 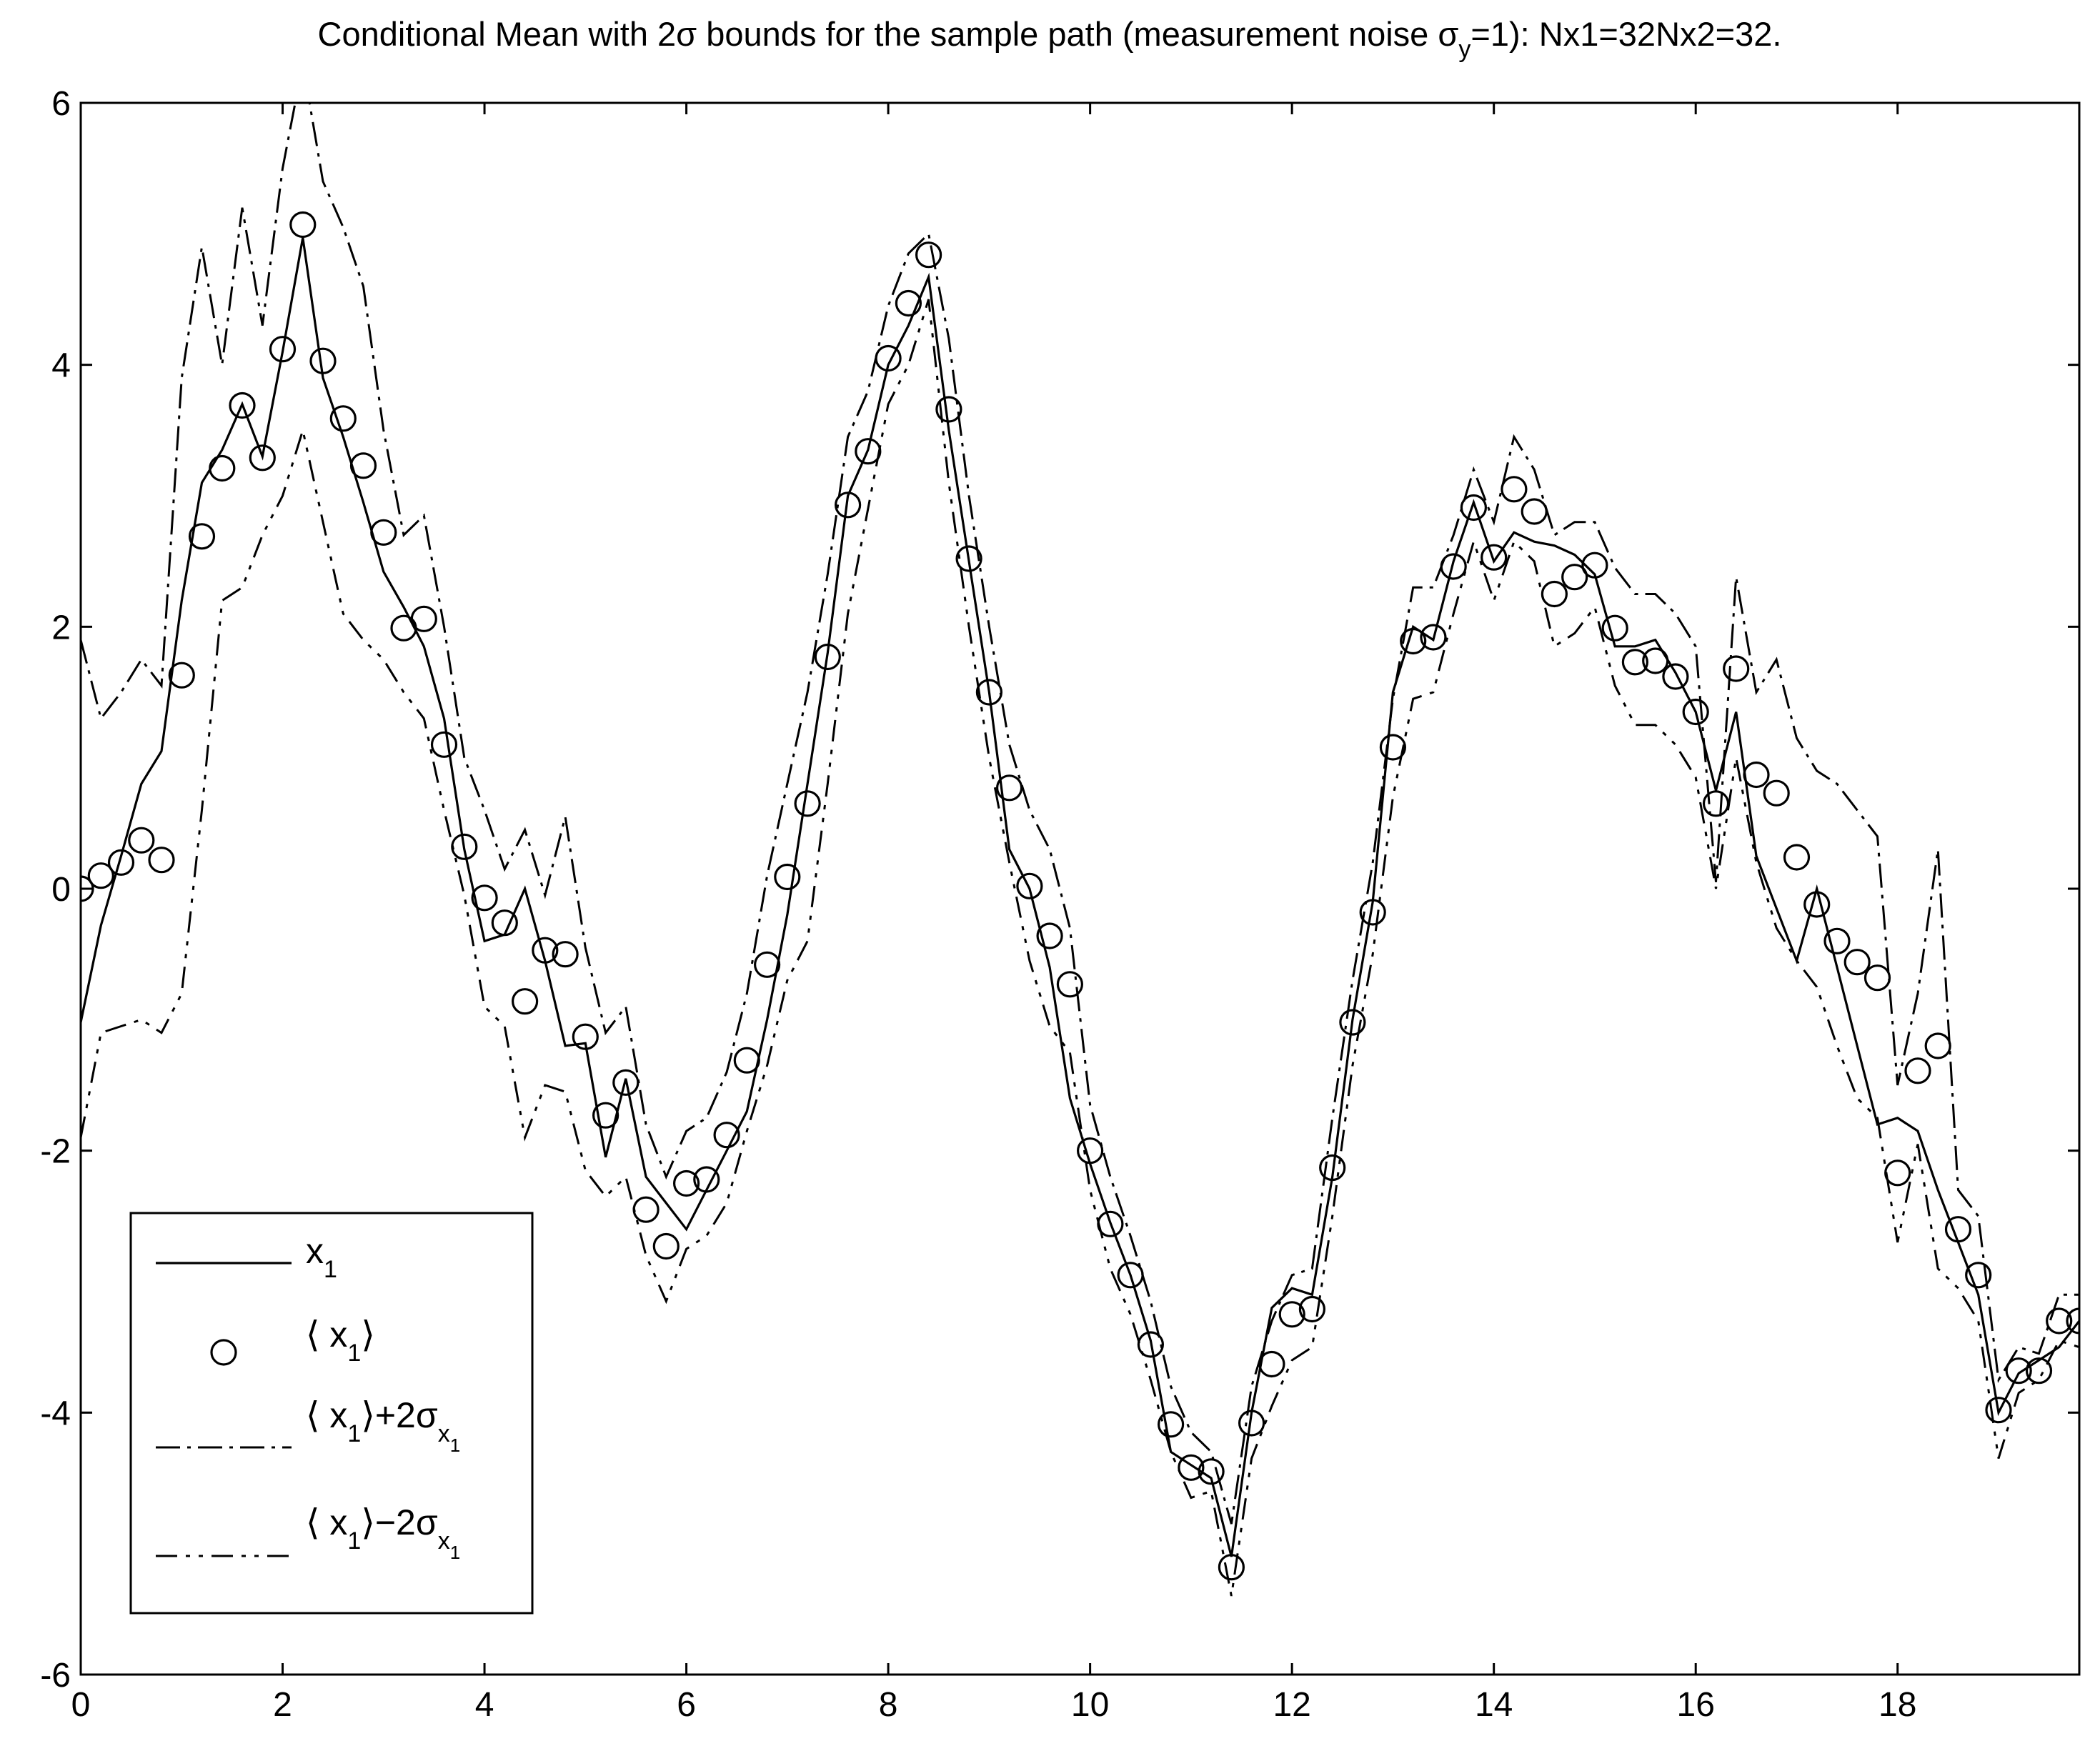 I want to click on legend-swatch-mean, so click(x=223, y=1352).